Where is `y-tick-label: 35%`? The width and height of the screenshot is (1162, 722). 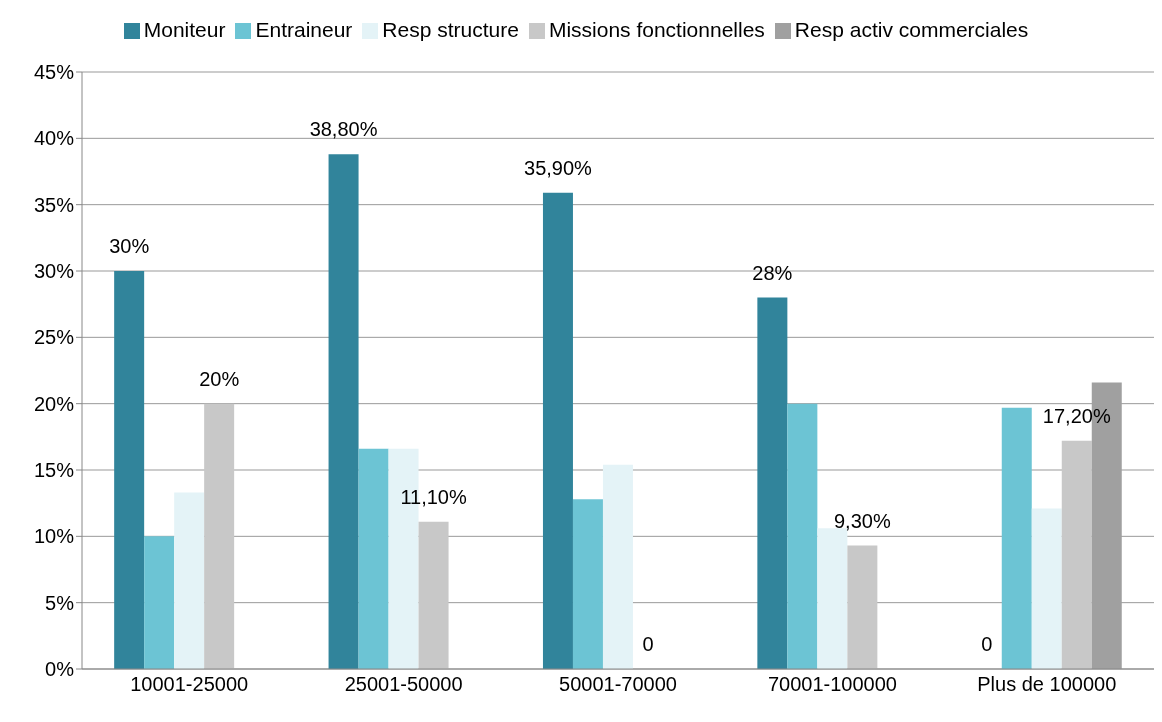 y-tick-label: 35% is located at coordinates (54, 204).